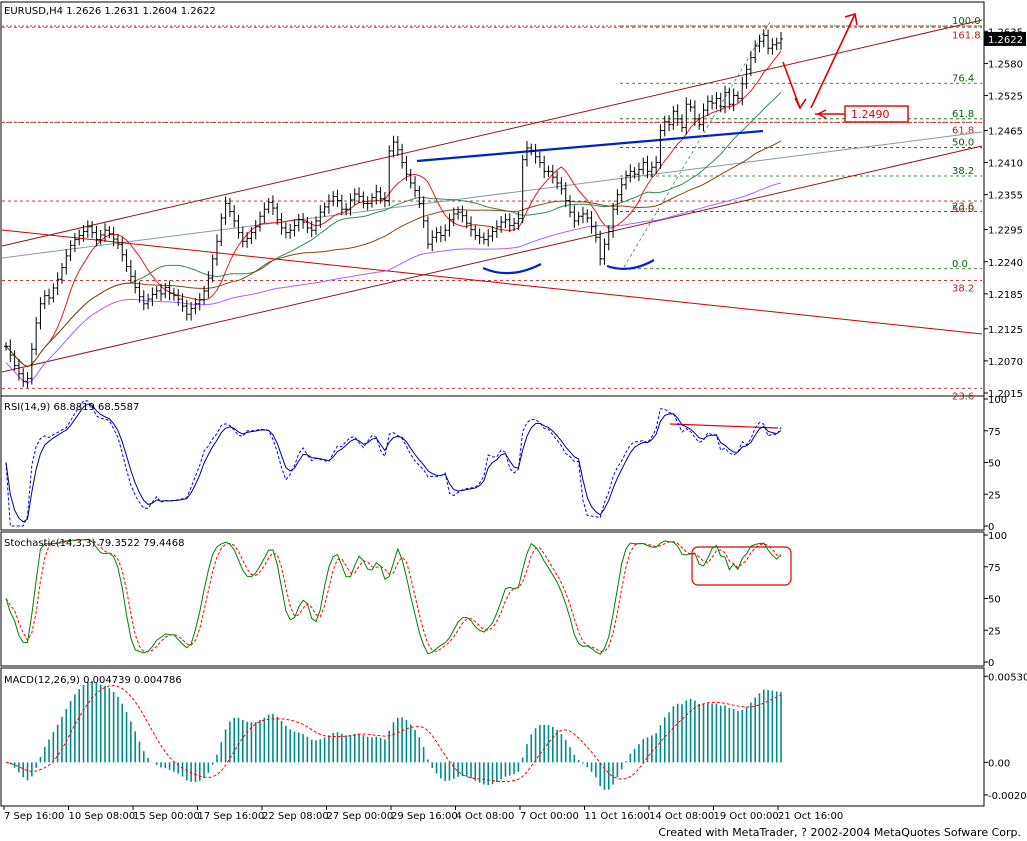 The width and height of the screenshot is (1027, 841). What do you see at coordinates (71, 407) in the screenshot?
I see `rsi-title: RSI(14,9) 68.8819 68.5587` at bounding box center [71, 407].